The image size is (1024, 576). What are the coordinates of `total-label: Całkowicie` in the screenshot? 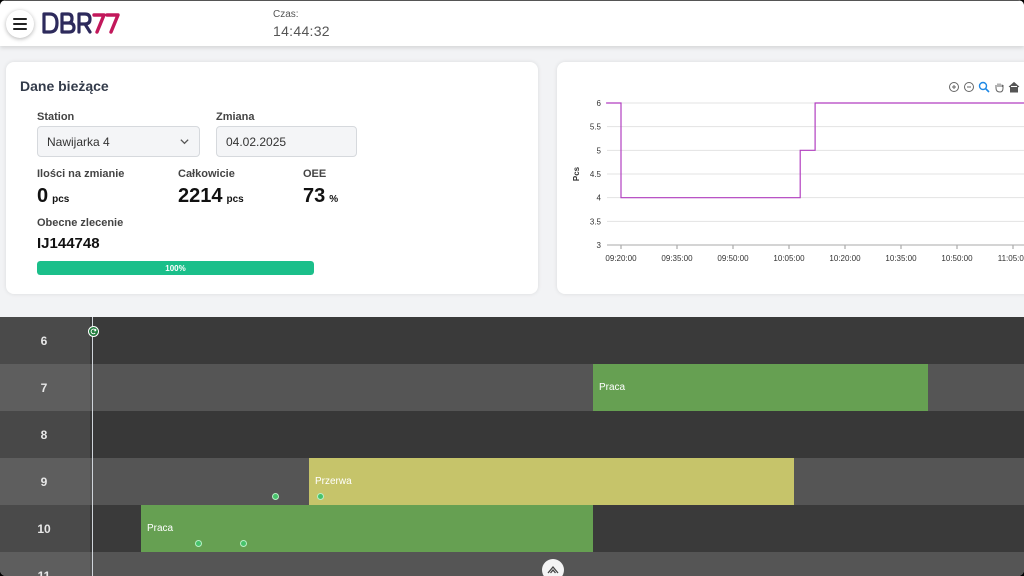 It's located at (206, 174).